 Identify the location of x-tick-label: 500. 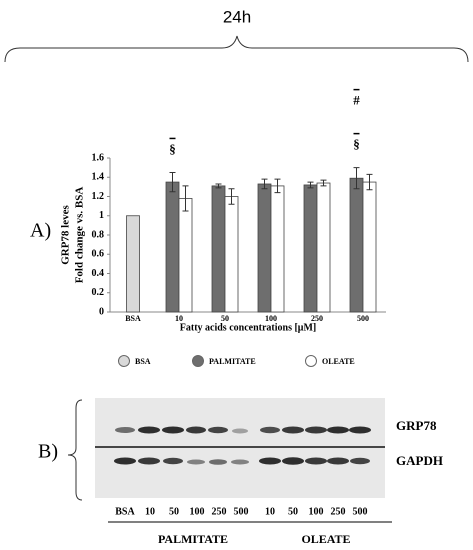
(363, 318).